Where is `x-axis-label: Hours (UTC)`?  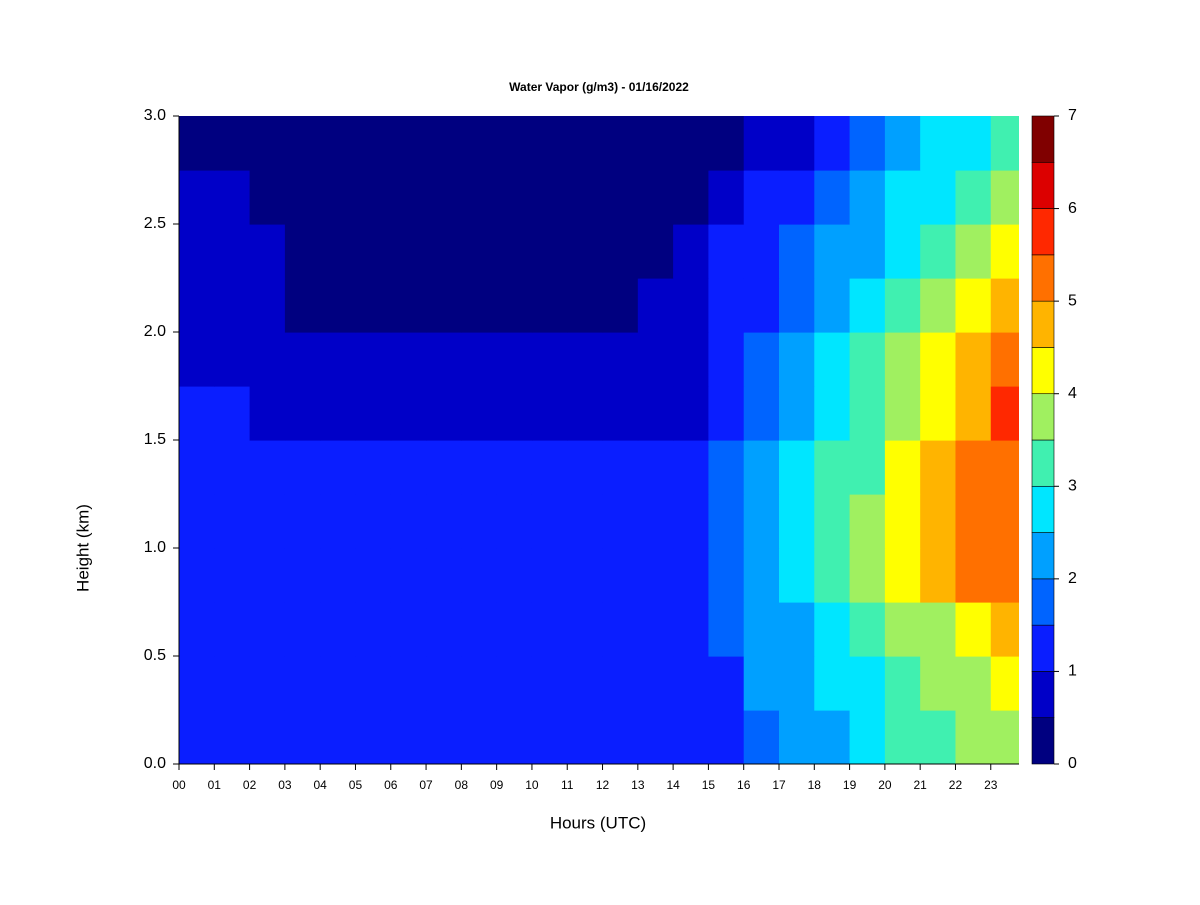
x-axis-label: Hours (UTC) is located at coordinates (598, 822).